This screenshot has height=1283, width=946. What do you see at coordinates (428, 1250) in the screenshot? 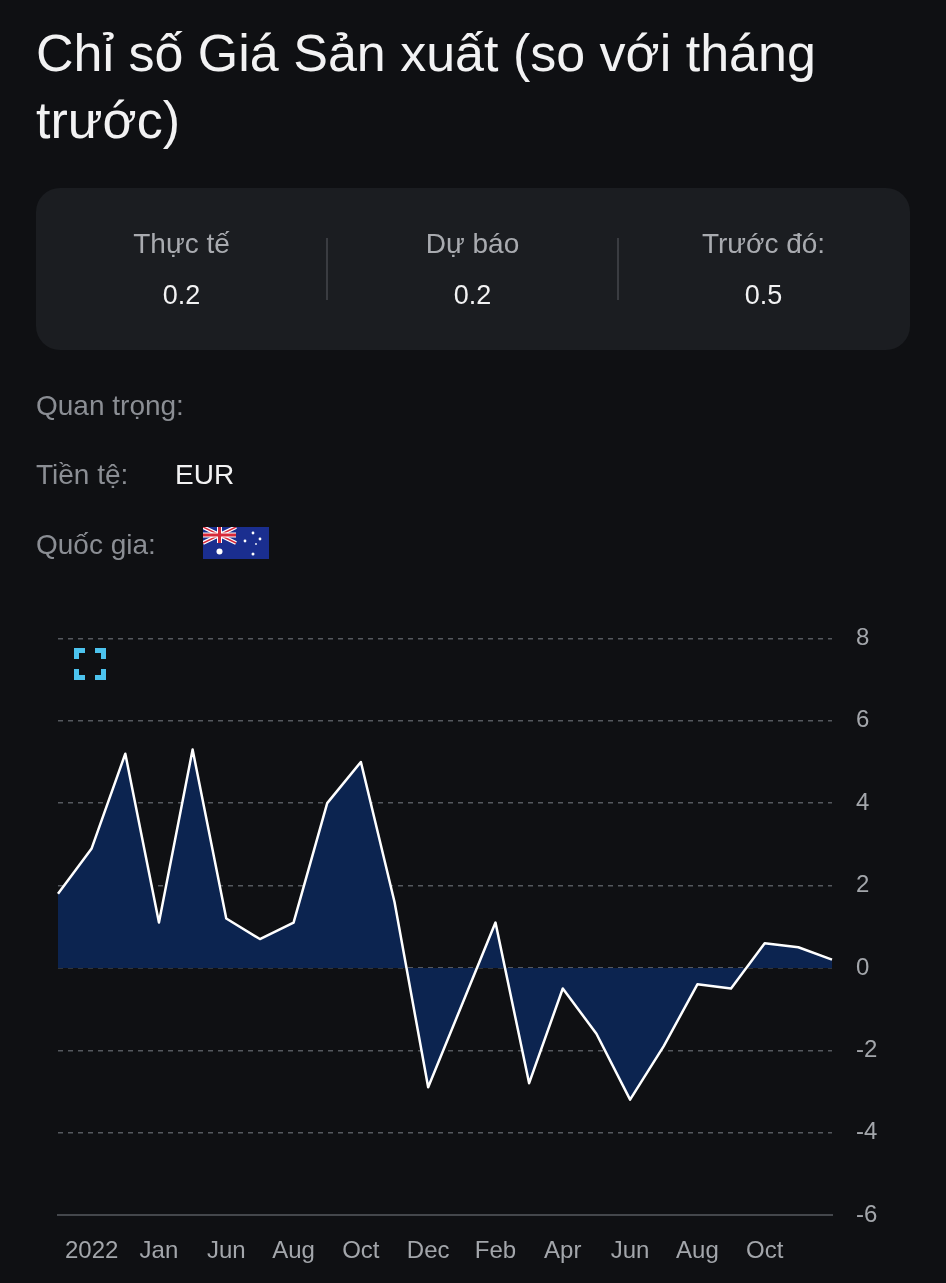
I see `x-tick-label: Dec` at bounding box center [428, 1250].